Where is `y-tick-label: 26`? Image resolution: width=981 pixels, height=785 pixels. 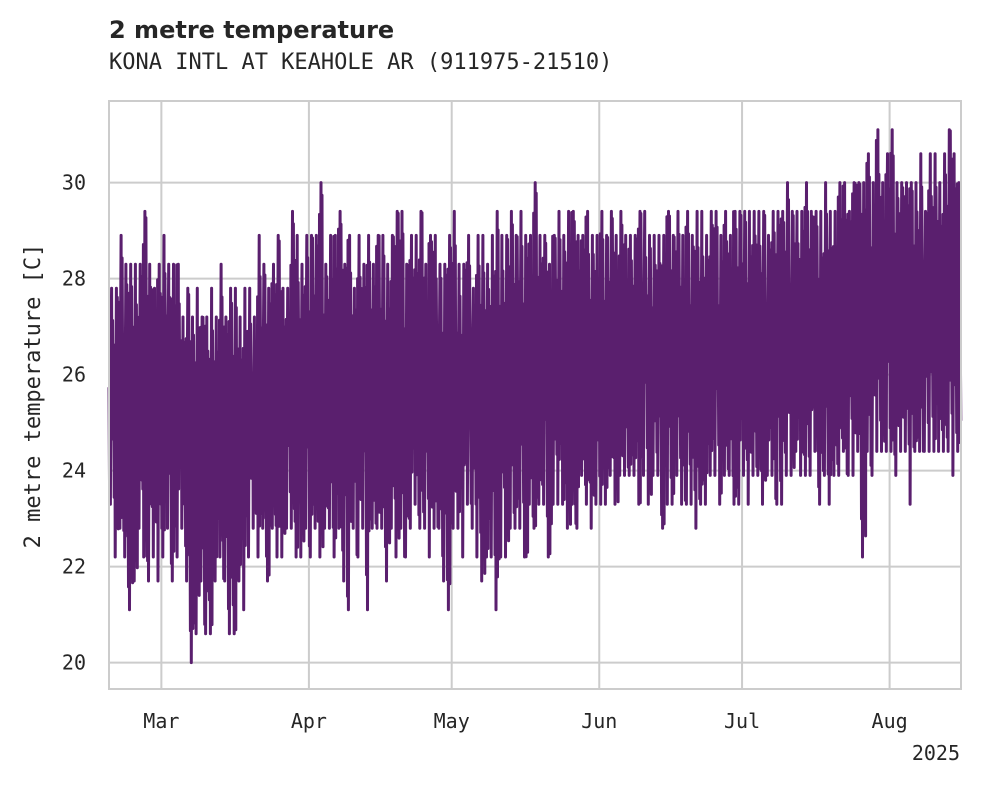
y-tick-label: 26 is located at coordinates (74, 375).